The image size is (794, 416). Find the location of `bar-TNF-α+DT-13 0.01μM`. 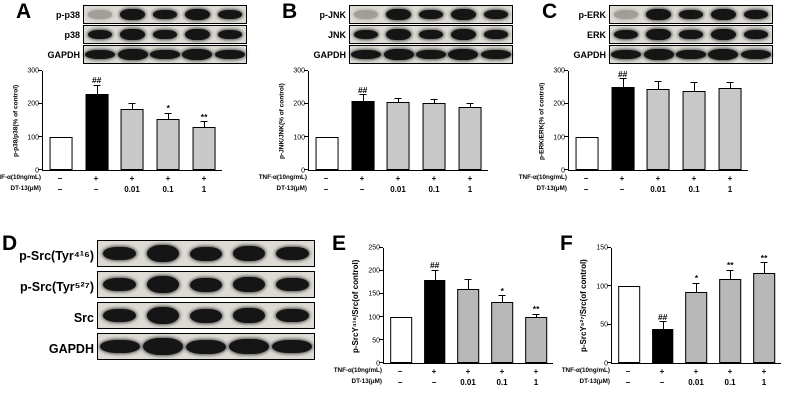

bar-TNF-α+DT-13 0.01μM is located at coordinates (399, 120).